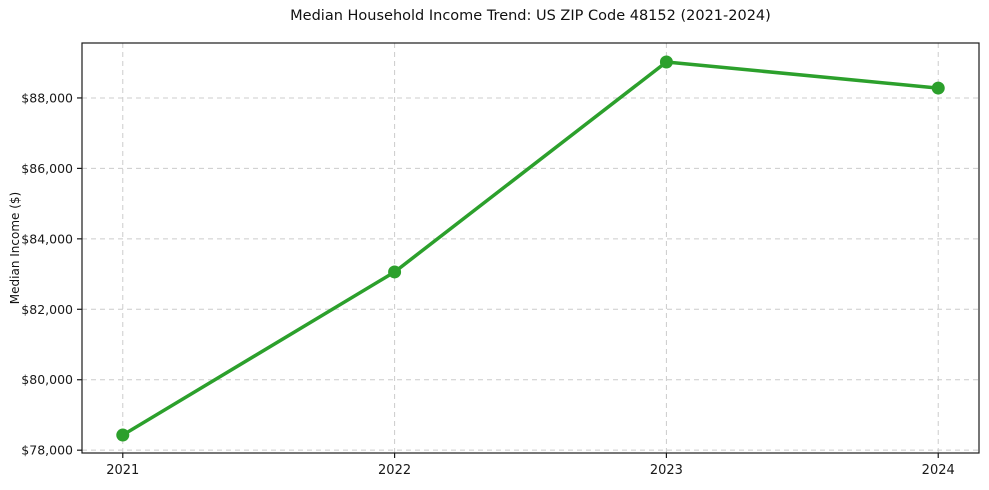 The image size is (989, 490). What do you see at coordinates (47, 379) in the screenshot?
I see `y-tick-label: $80,000` at bounding box center [47, 379].